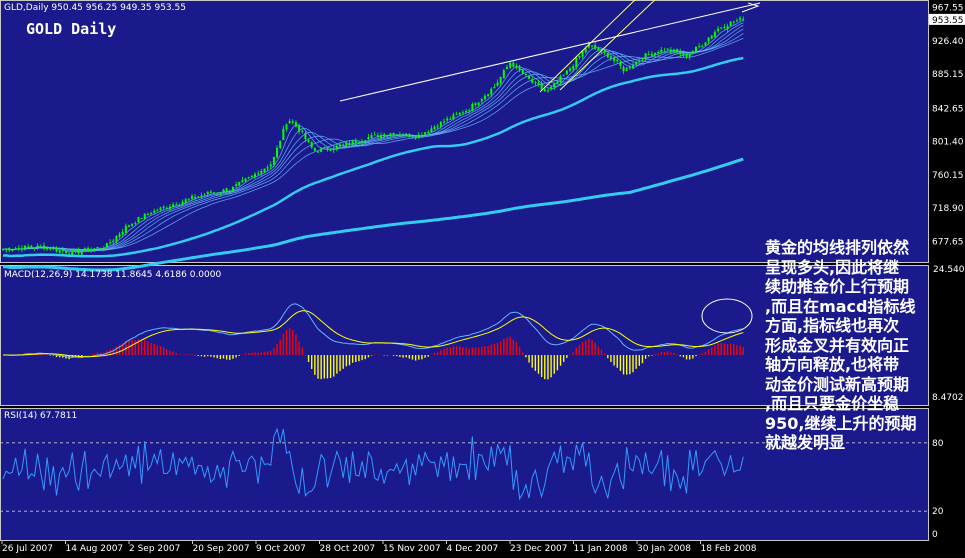  Describe the element at coordinates (729, 549) in the screenshot. I see `x-tick-label: 18 Feb 2008` at that location.